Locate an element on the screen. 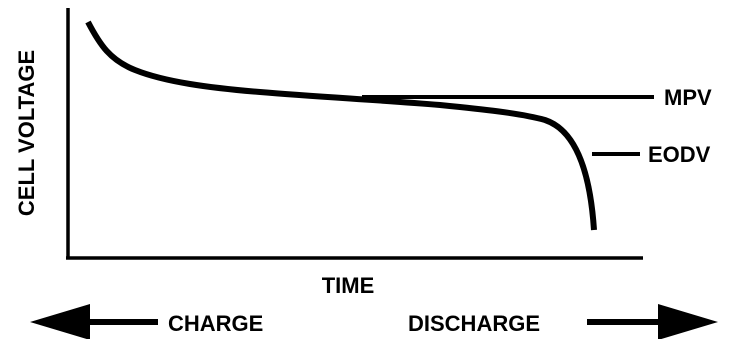 The width and height of the screenshot is (730, 344). mpv-label: MPV is located at coordinates (688, 97).